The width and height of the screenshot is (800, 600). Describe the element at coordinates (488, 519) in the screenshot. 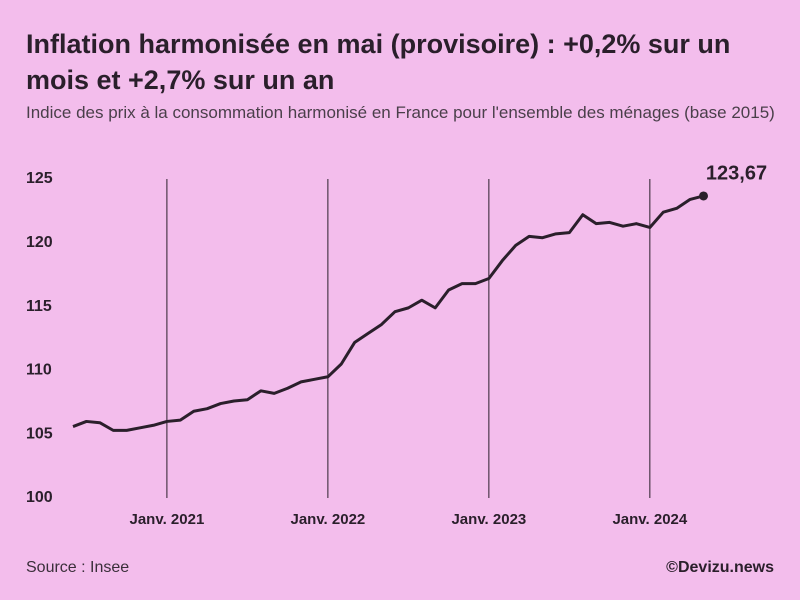

I see `x-tick-label: Janv. 2023` at that location.